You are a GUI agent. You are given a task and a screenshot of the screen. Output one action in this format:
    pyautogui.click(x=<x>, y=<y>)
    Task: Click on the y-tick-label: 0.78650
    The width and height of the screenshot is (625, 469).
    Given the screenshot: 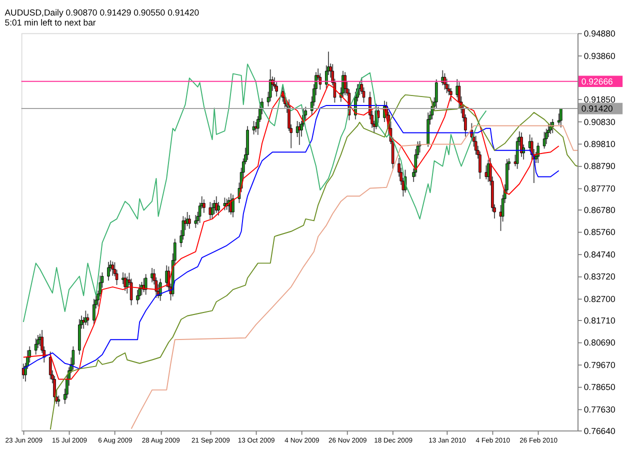 What is the action you would take?
    pyautogui.click(x=600, y=387)
    